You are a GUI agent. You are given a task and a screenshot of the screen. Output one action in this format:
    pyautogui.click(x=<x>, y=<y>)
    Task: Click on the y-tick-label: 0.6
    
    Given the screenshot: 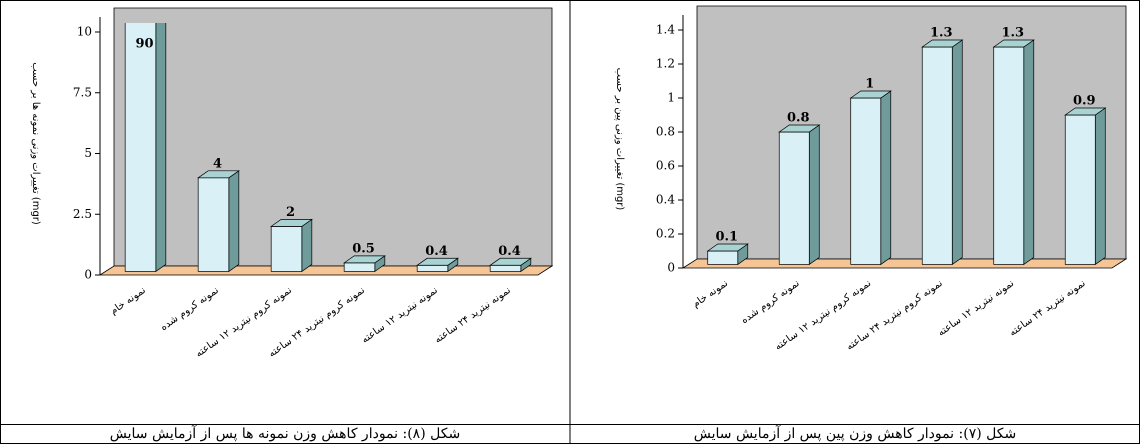 What is the action you would take?
    pyautogui.click(x=665, y=166)
    